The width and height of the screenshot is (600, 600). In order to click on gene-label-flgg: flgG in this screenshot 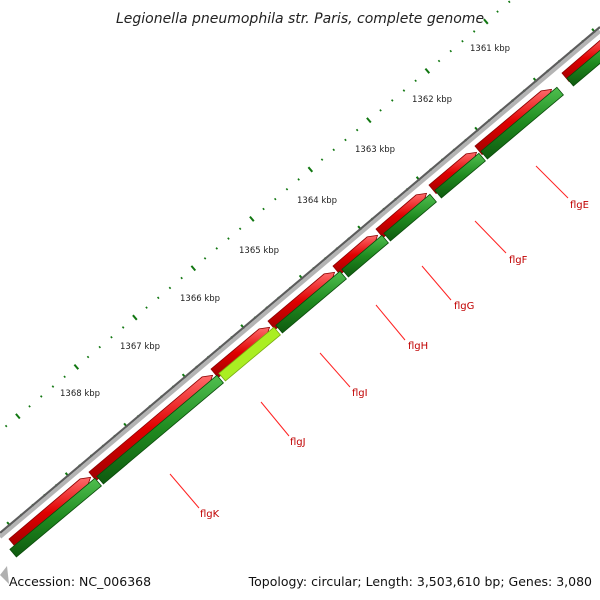, I will do `click(447, 288)`.